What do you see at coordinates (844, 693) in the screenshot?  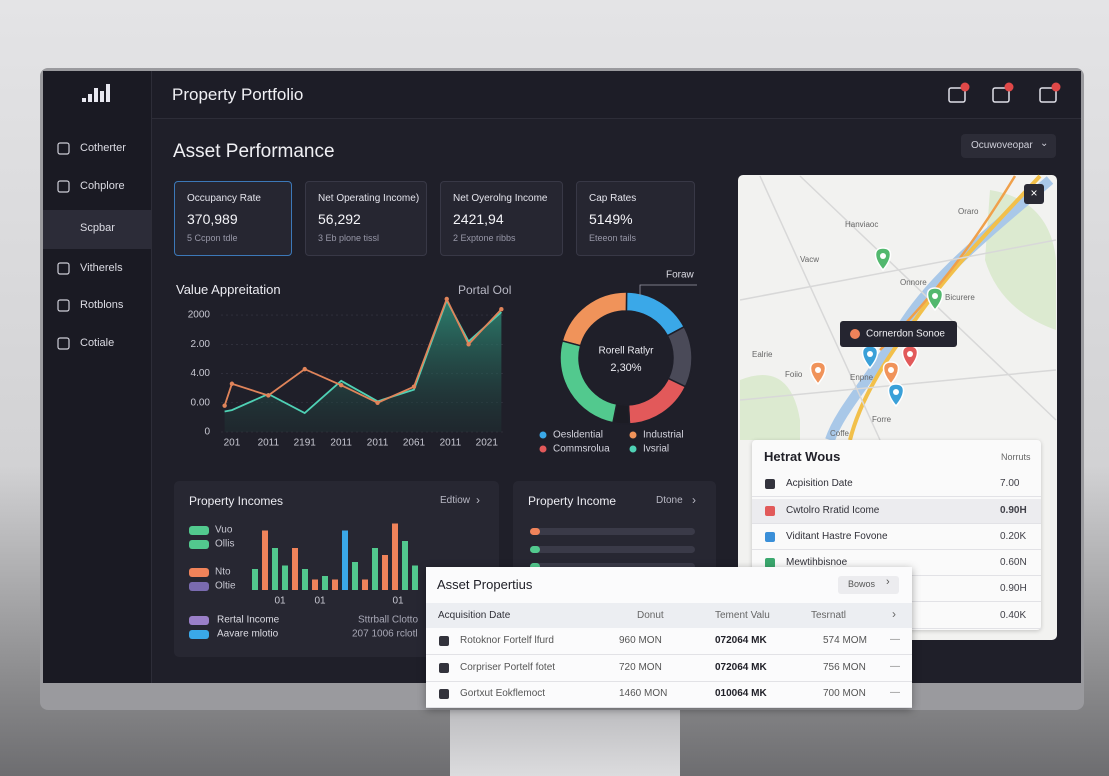 I see `table-cell: 700 MON` at bounding box center [844, 693].